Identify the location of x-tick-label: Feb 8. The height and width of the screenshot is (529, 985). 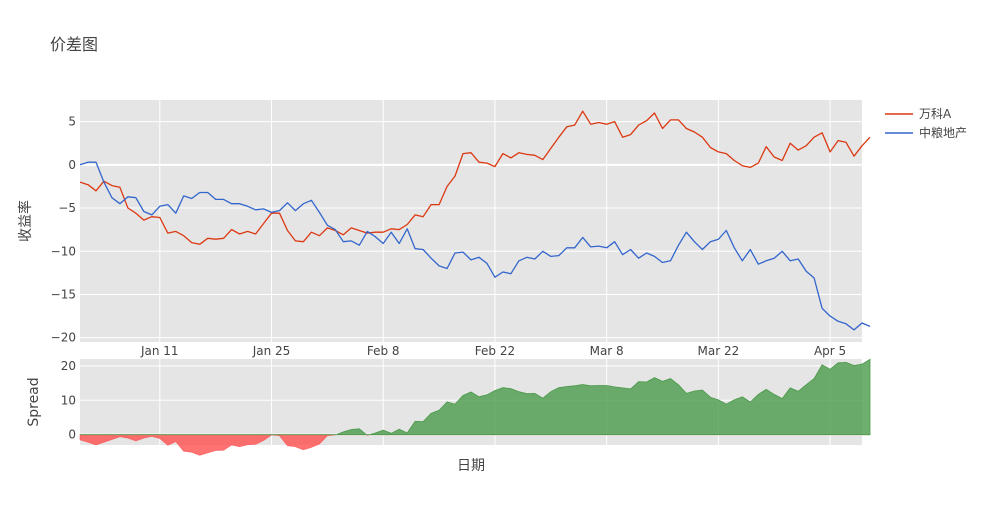
(383, 351).